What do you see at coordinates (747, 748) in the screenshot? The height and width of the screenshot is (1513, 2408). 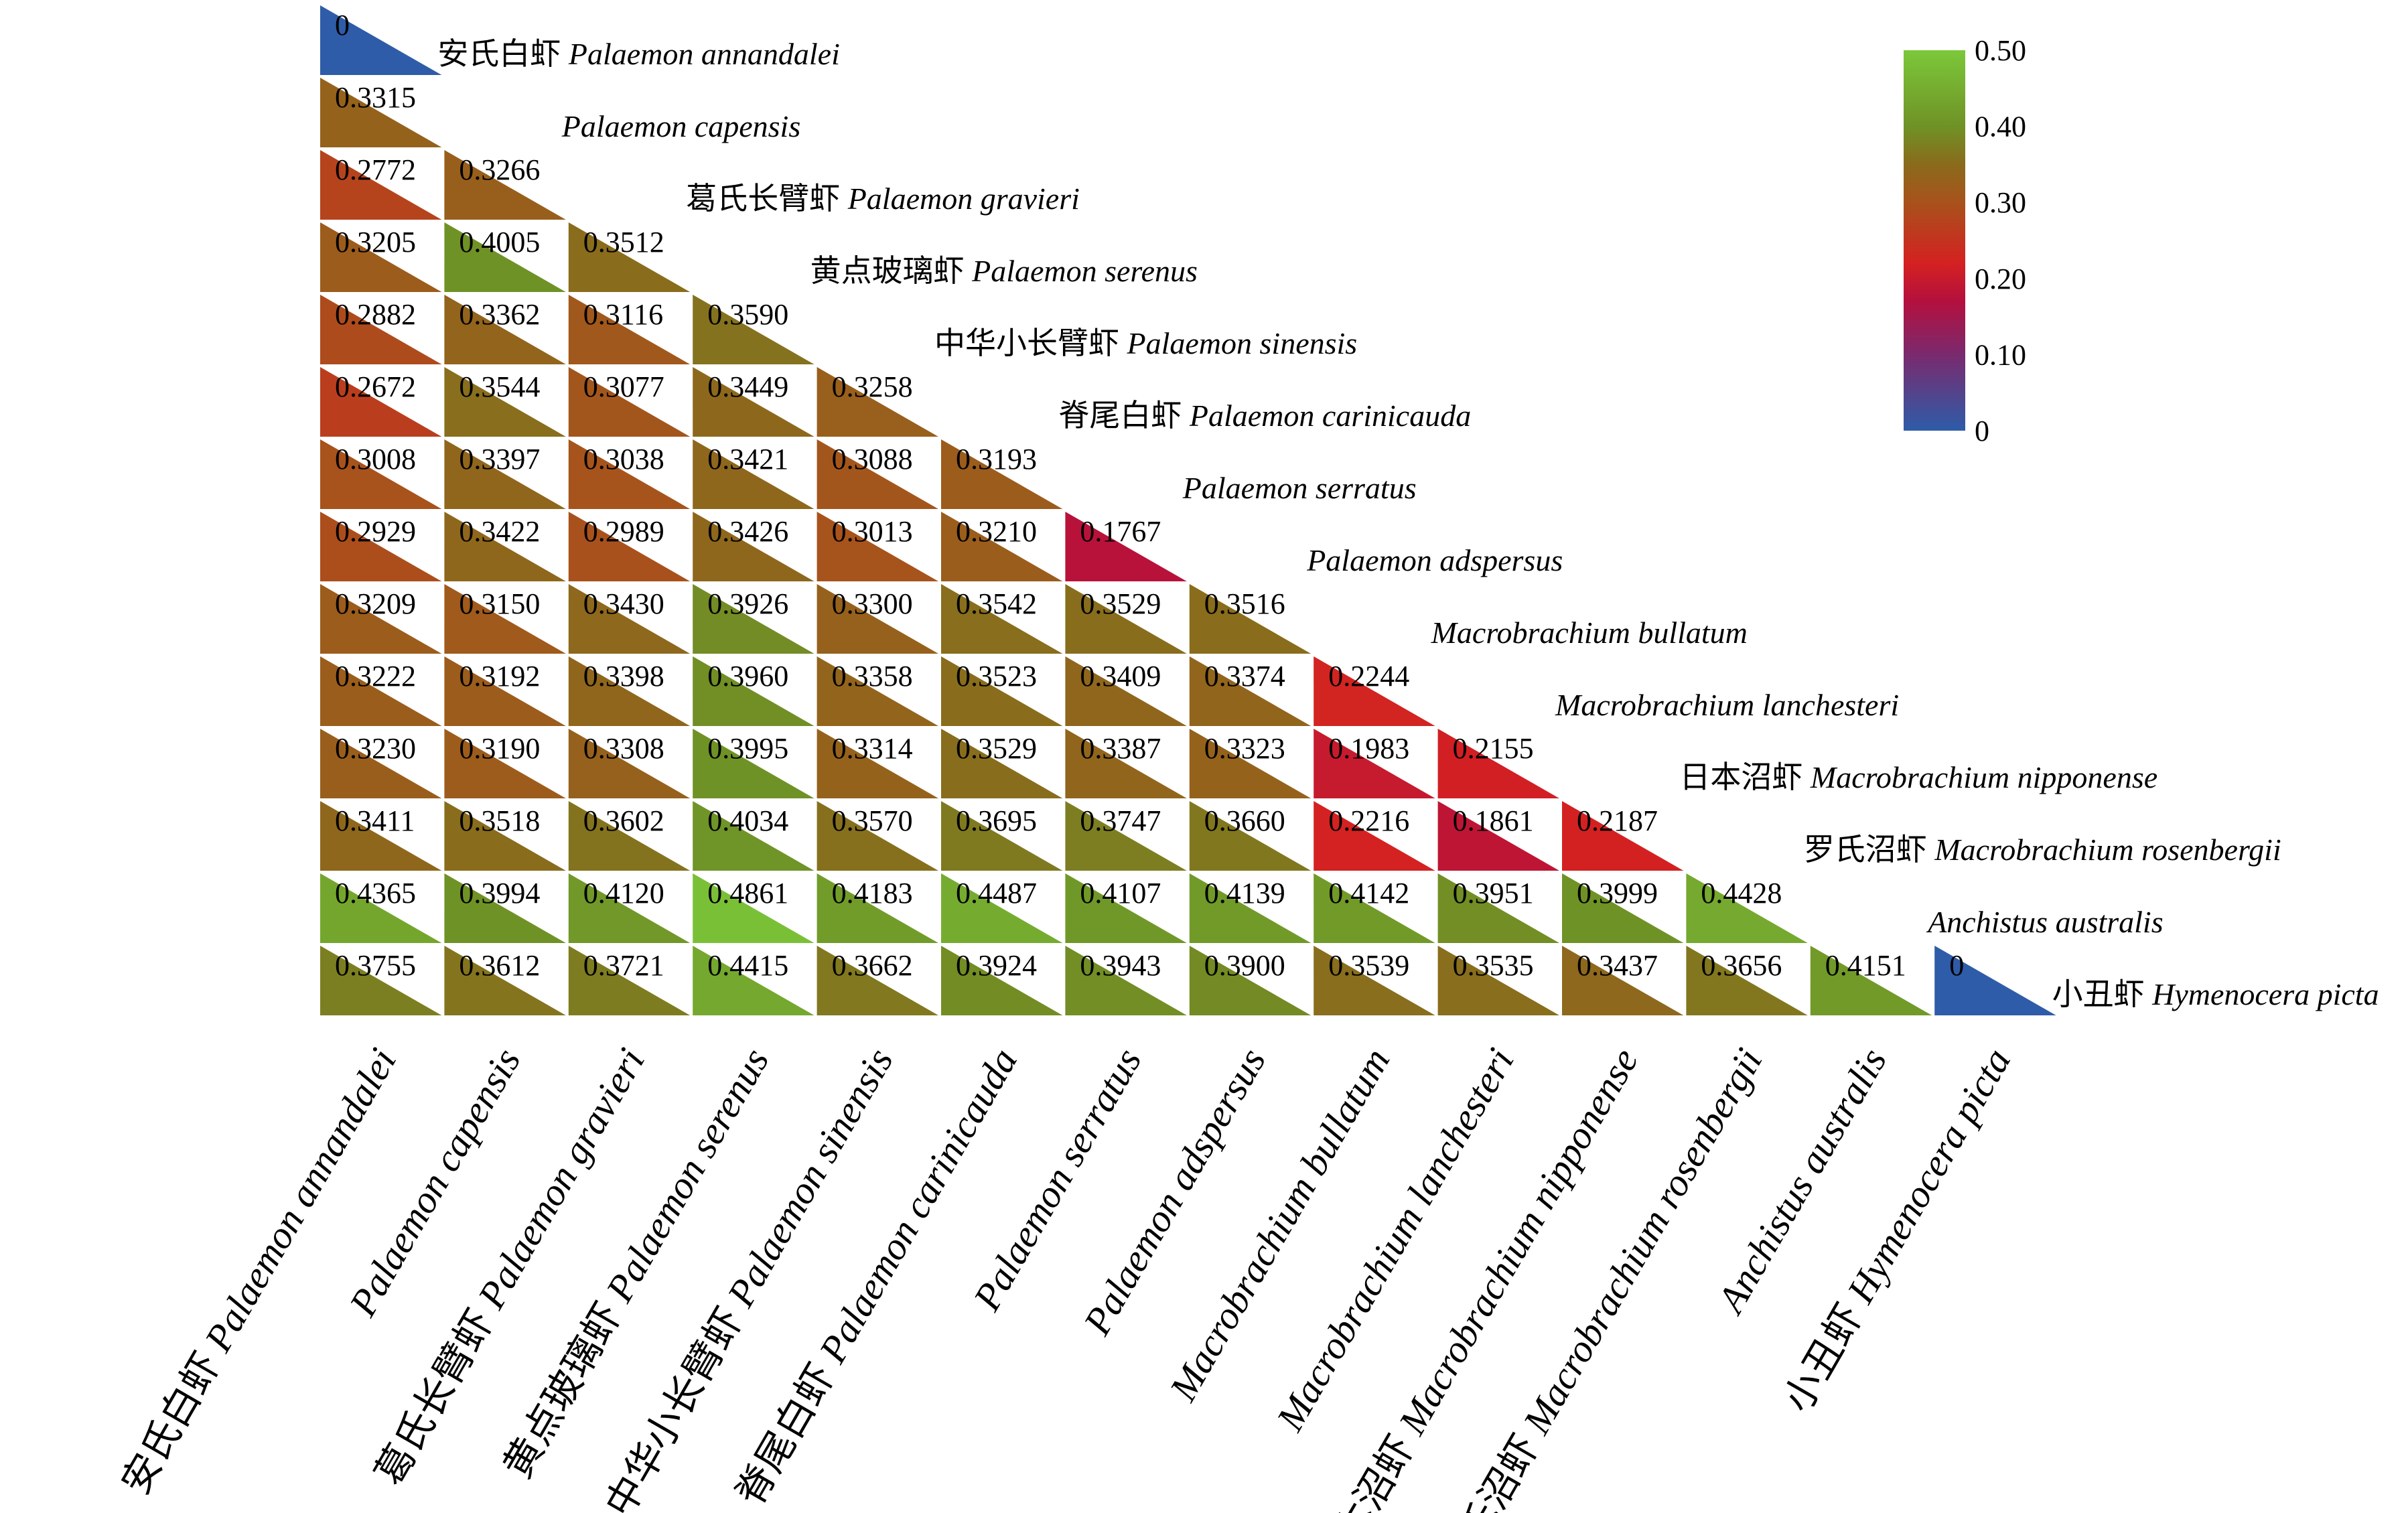 I see `cell-value: 0.3995` at bounding box center [747, 748].